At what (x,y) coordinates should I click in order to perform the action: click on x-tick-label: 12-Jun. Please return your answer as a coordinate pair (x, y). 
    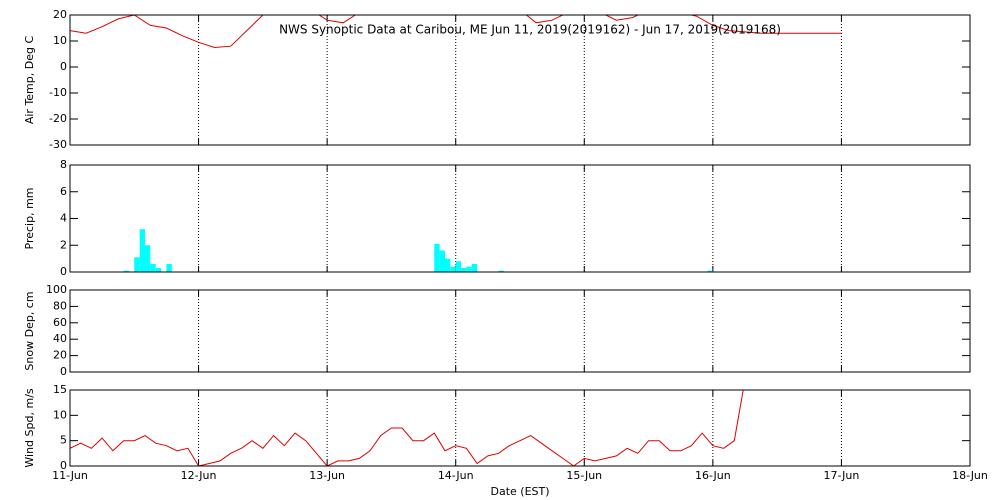
    Looking at the image, I should click on (199, 475).